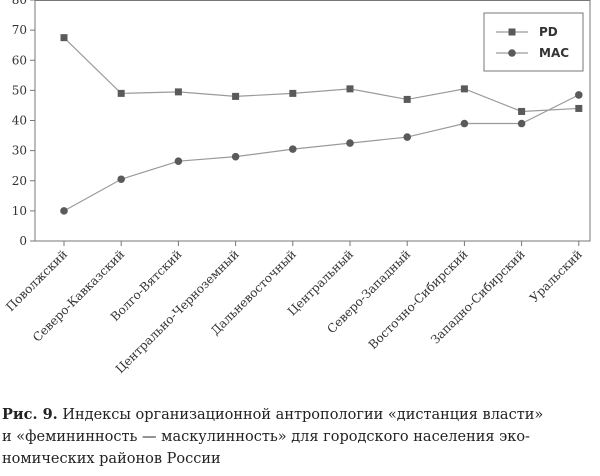 This screenshot has height=476, width=600. Describe the element at coordinates (19, 3) in the screenshot. I see `y-tick-label: 80` at that location.